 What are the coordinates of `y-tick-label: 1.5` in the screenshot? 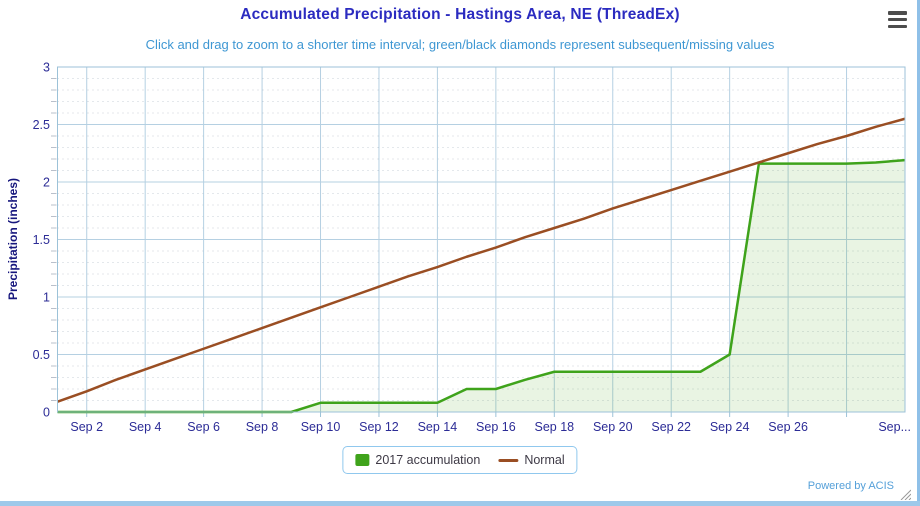 It's located at (41, 240).